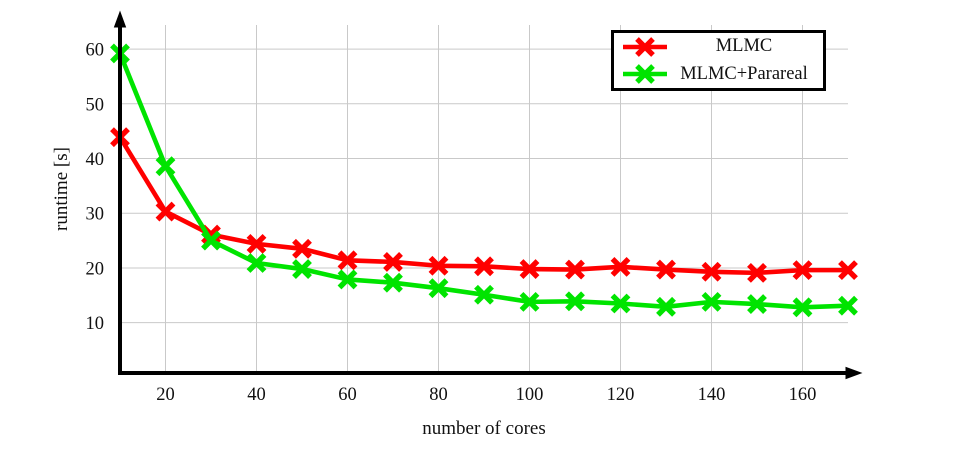  What do you see at coordinates (438, 395) in the screenshot?
I see `x-tick-label: 80` at bounding box center [438, 395].